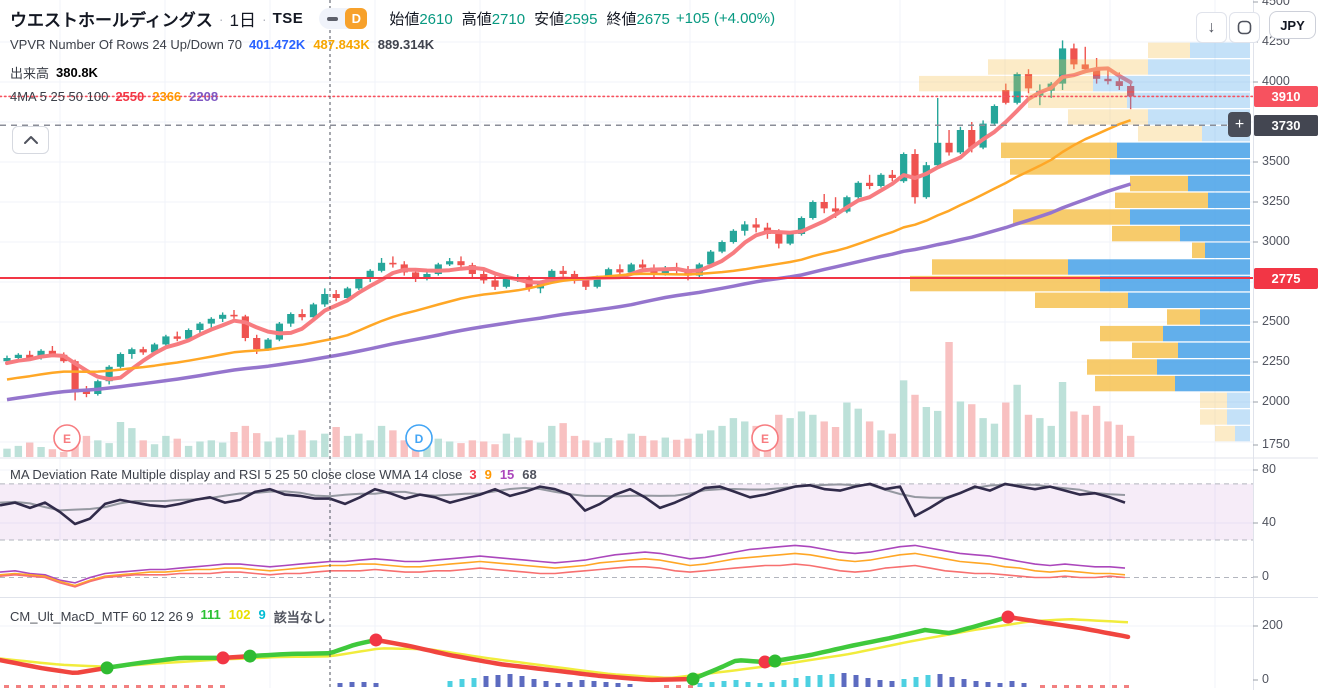 The height and width of the screenshot is (690, 1318). I want to click on axis-tick-label: 2500, so click(1276, 321).